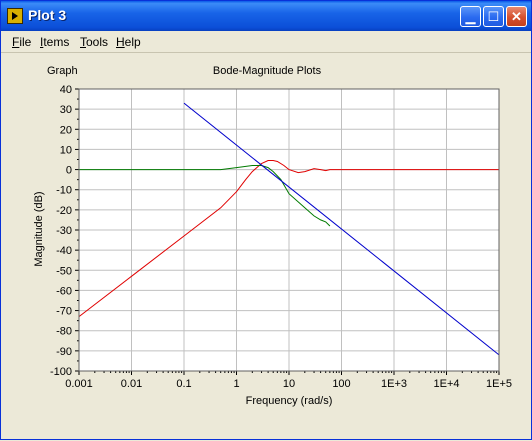 This screenshot has height=441, width=532. I want to click on menu-help-rest: elp, so click(132, 42).